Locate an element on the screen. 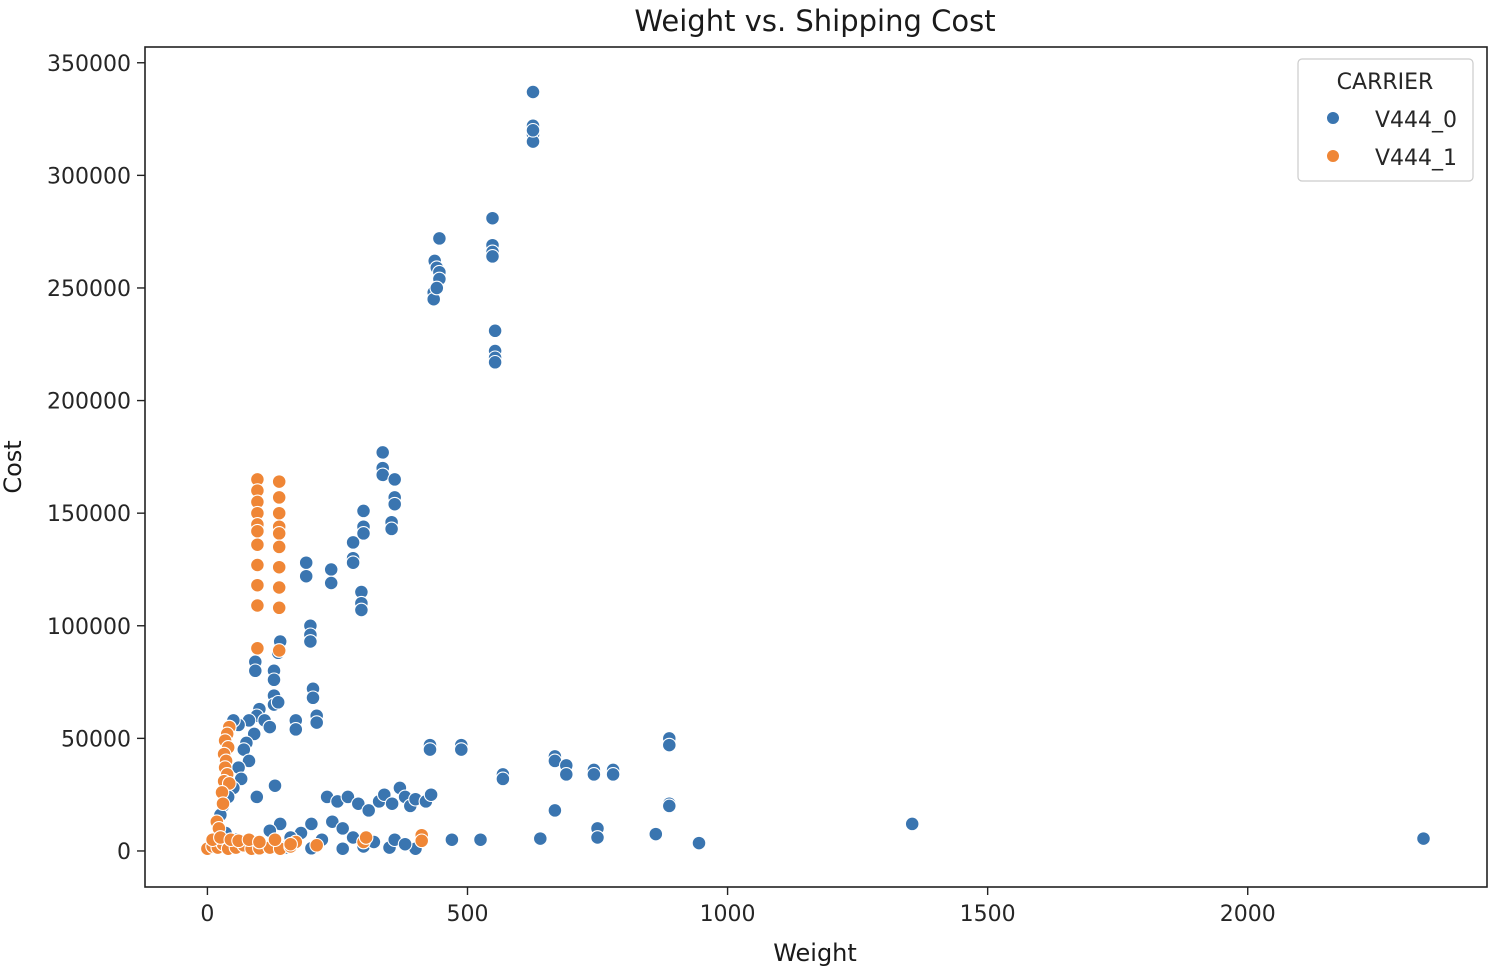 This screenshot has width=1496, height=974. y-axis-label: Cost is located at coordinates (13, 466).